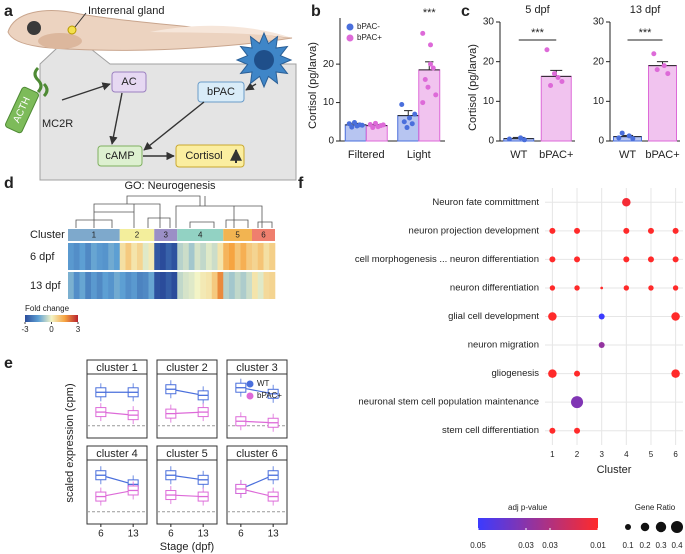  What do you see at coordinates (485, 202) in the screenshot?
I see `y-tick-label: Neuron fate committment` at bounding box center [485, 202].